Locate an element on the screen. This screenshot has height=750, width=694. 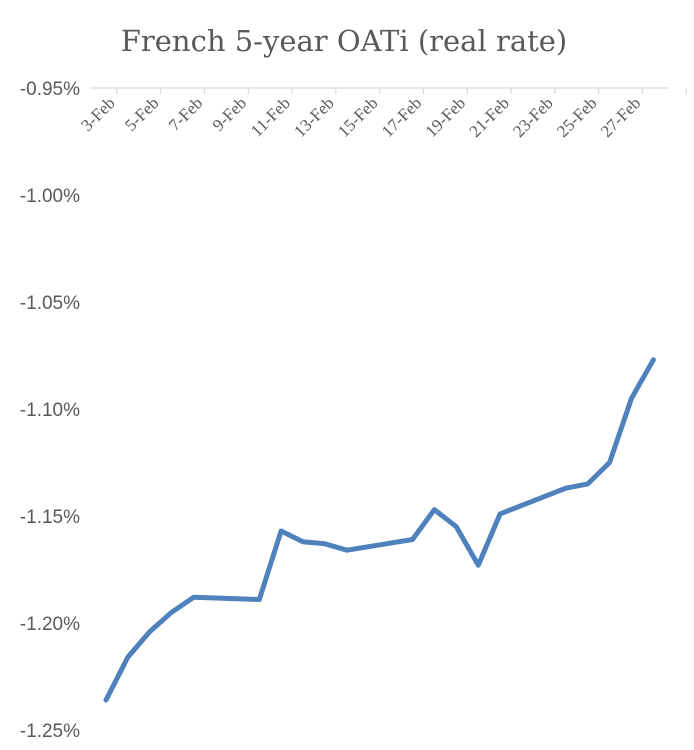
x-tick-label: 19-Feb is located at coordinates (445, 116).